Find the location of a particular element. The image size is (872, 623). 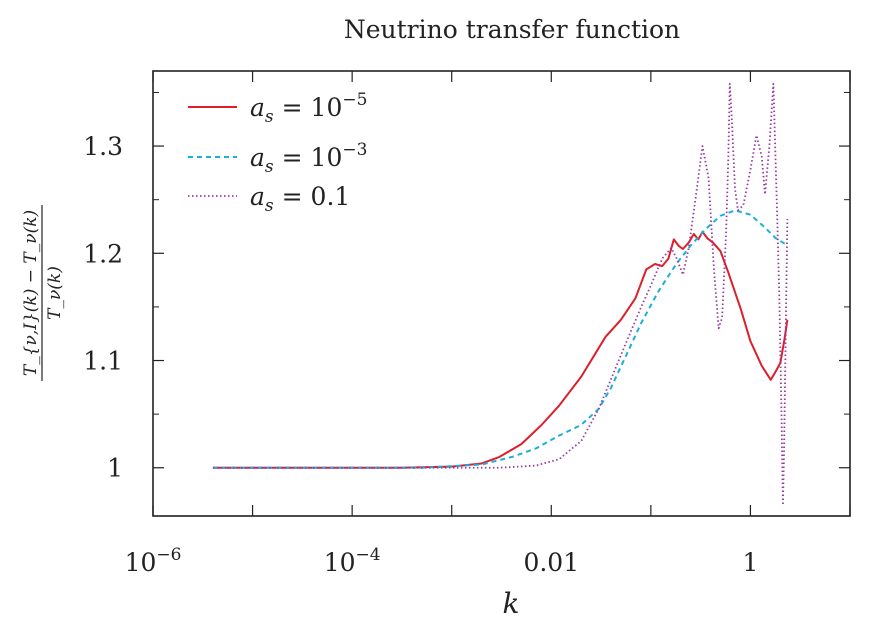

legend-label-2: as = 10−3 is located at coordinates (308, 158).